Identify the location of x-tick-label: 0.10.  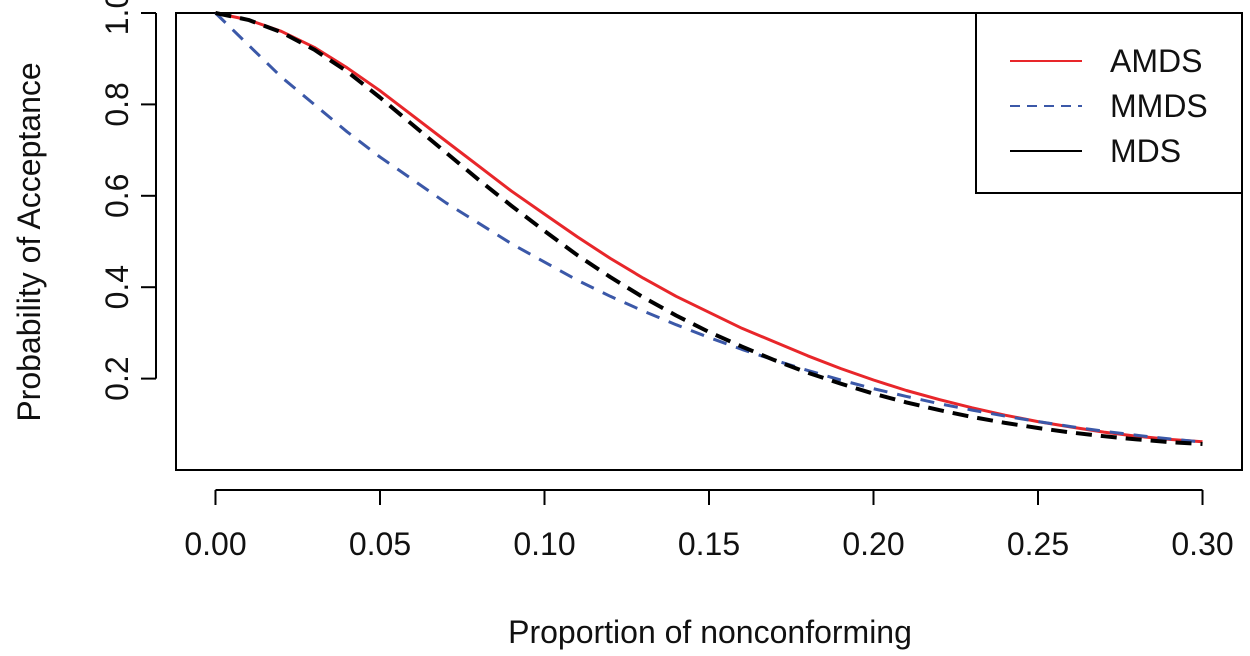
(544, 544).